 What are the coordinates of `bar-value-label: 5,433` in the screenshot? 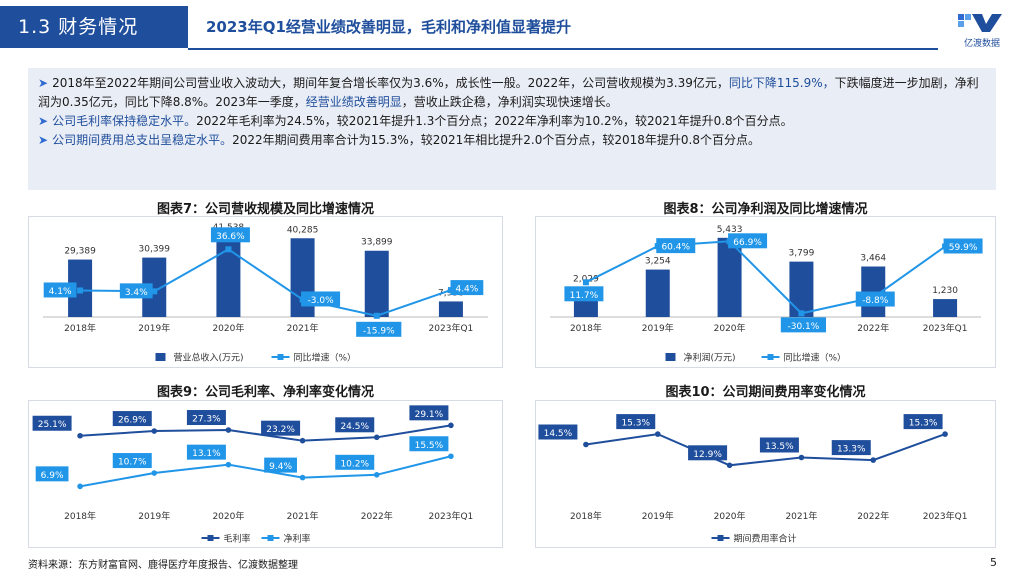 It's located at (730, 230).